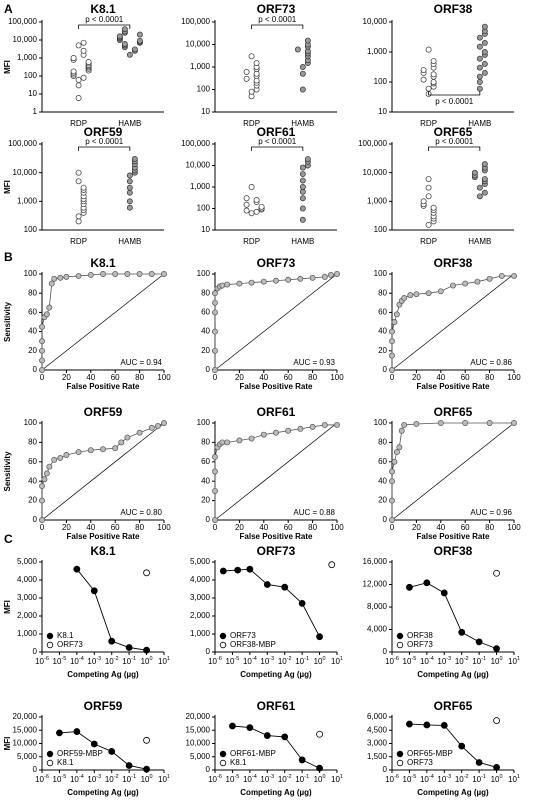  I want to click on x-tick-label: 10⁻¹, so click(302, 779).